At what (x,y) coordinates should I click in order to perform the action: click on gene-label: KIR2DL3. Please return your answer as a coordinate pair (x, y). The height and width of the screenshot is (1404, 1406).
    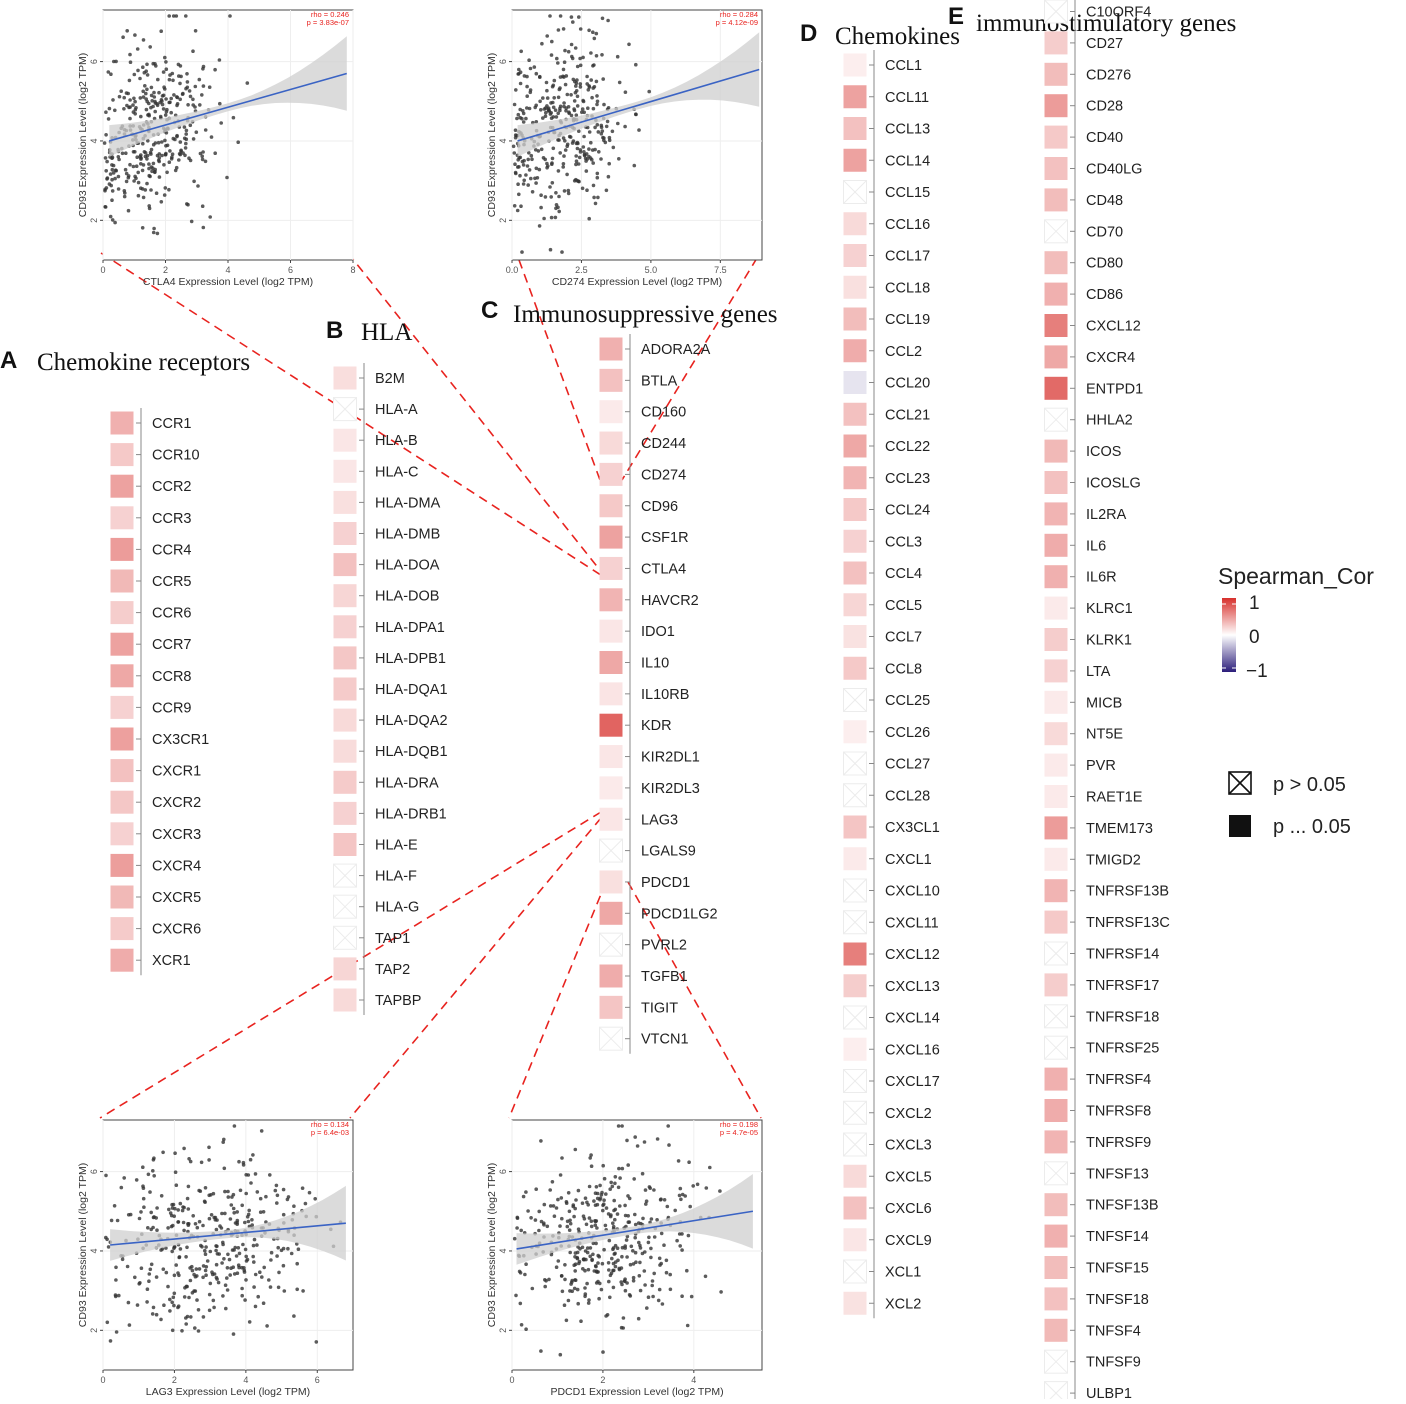
    Looking at the image, I should click on (670, 789).